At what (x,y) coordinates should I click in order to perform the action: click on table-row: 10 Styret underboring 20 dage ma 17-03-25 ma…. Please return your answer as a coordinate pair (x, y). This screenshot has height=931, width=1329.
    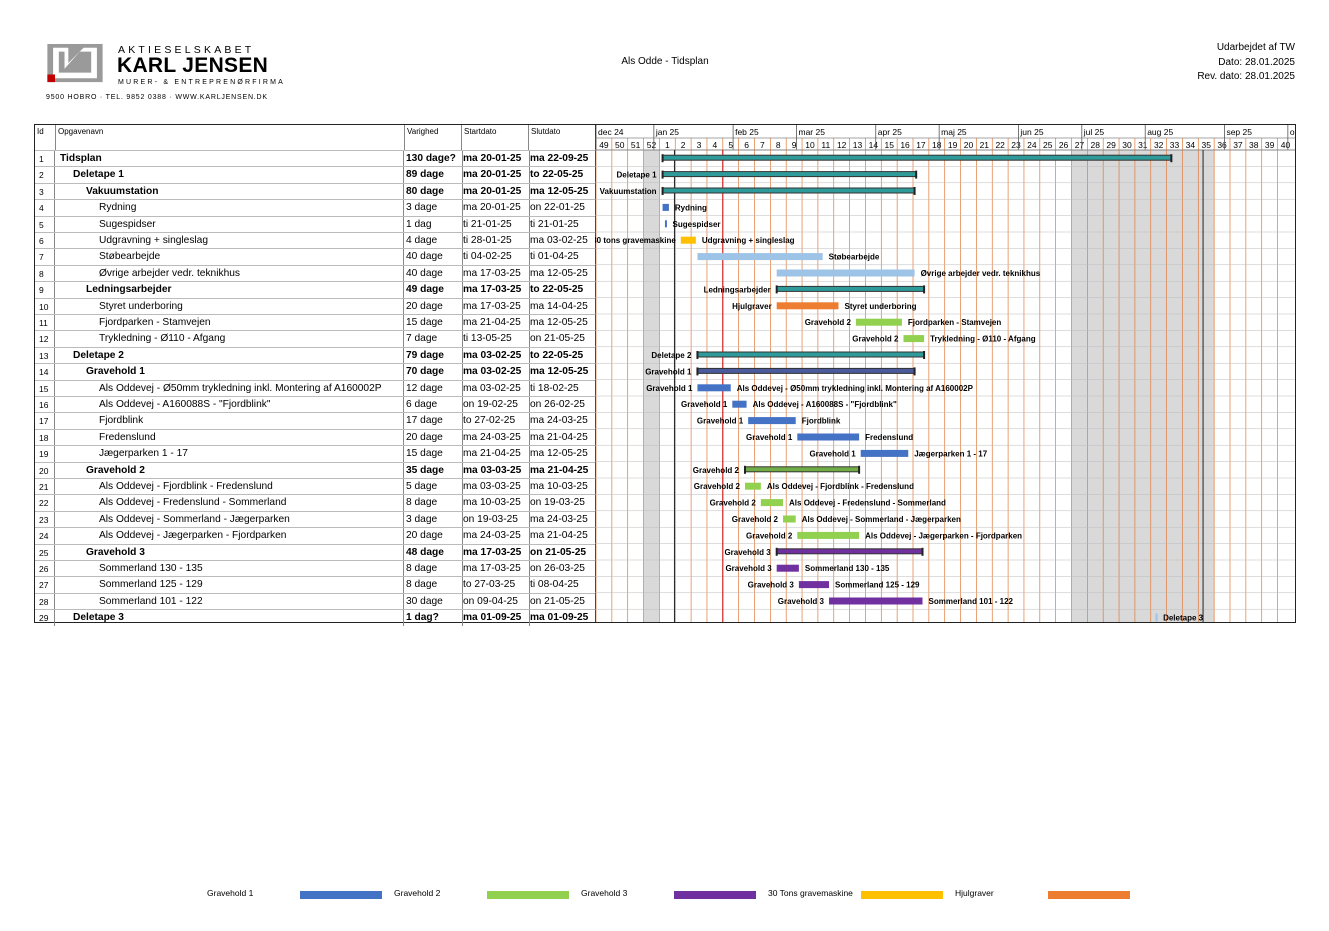
    Looking at the image, I should click on (315, 306).